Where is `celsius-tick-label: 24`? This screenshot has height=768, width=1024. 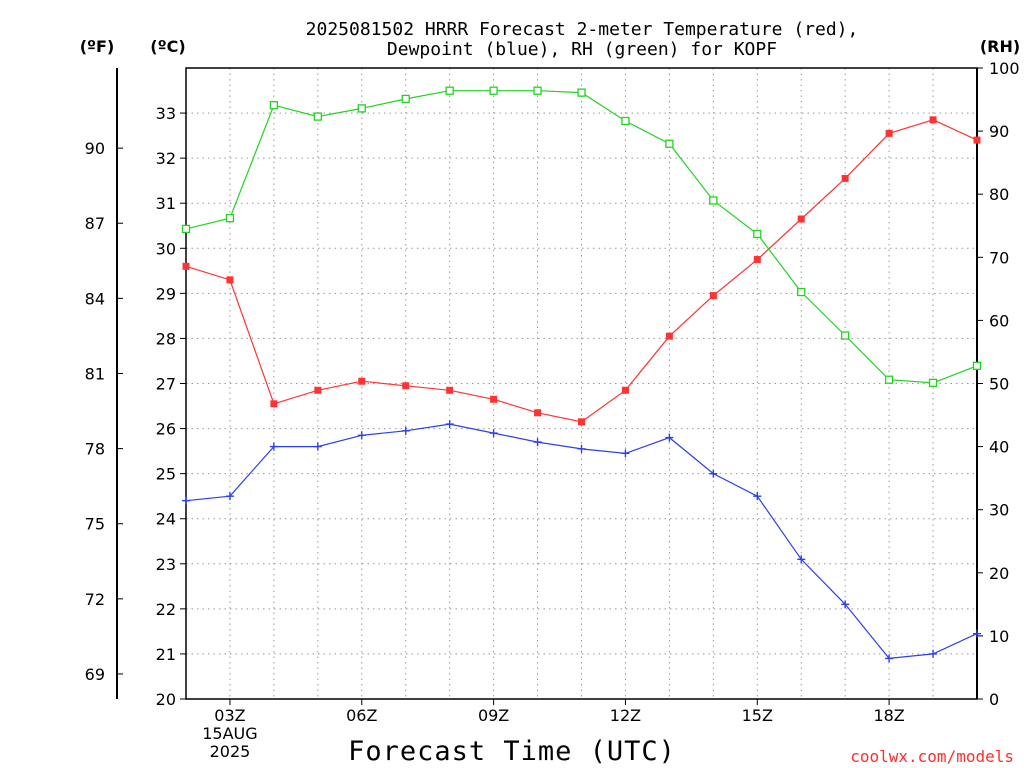 celsius-tick-label: 24 is located at coordinates (166, 519).